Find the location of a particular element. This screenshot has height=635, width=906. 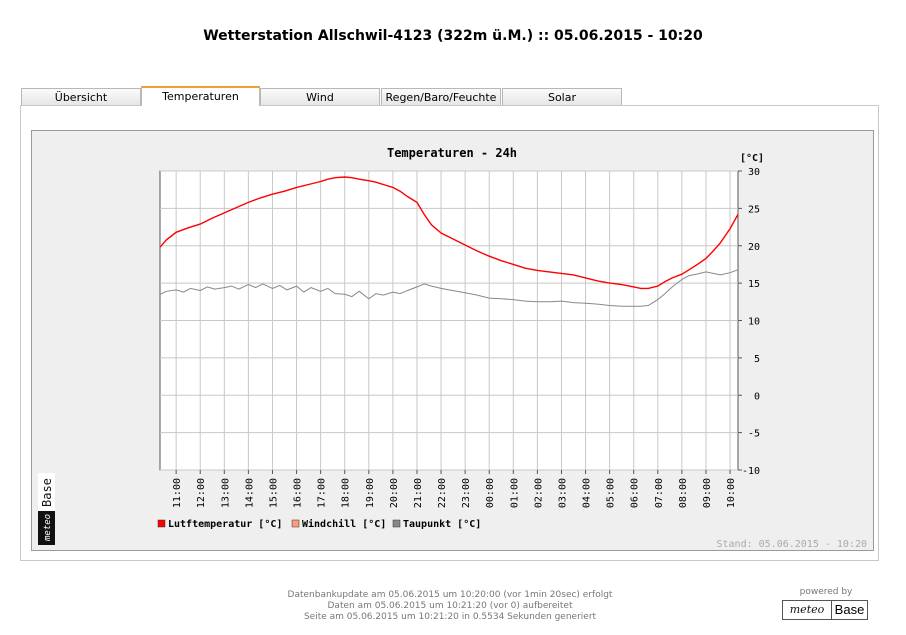

tab-solar: Solar is located at coordinates (562, 96).